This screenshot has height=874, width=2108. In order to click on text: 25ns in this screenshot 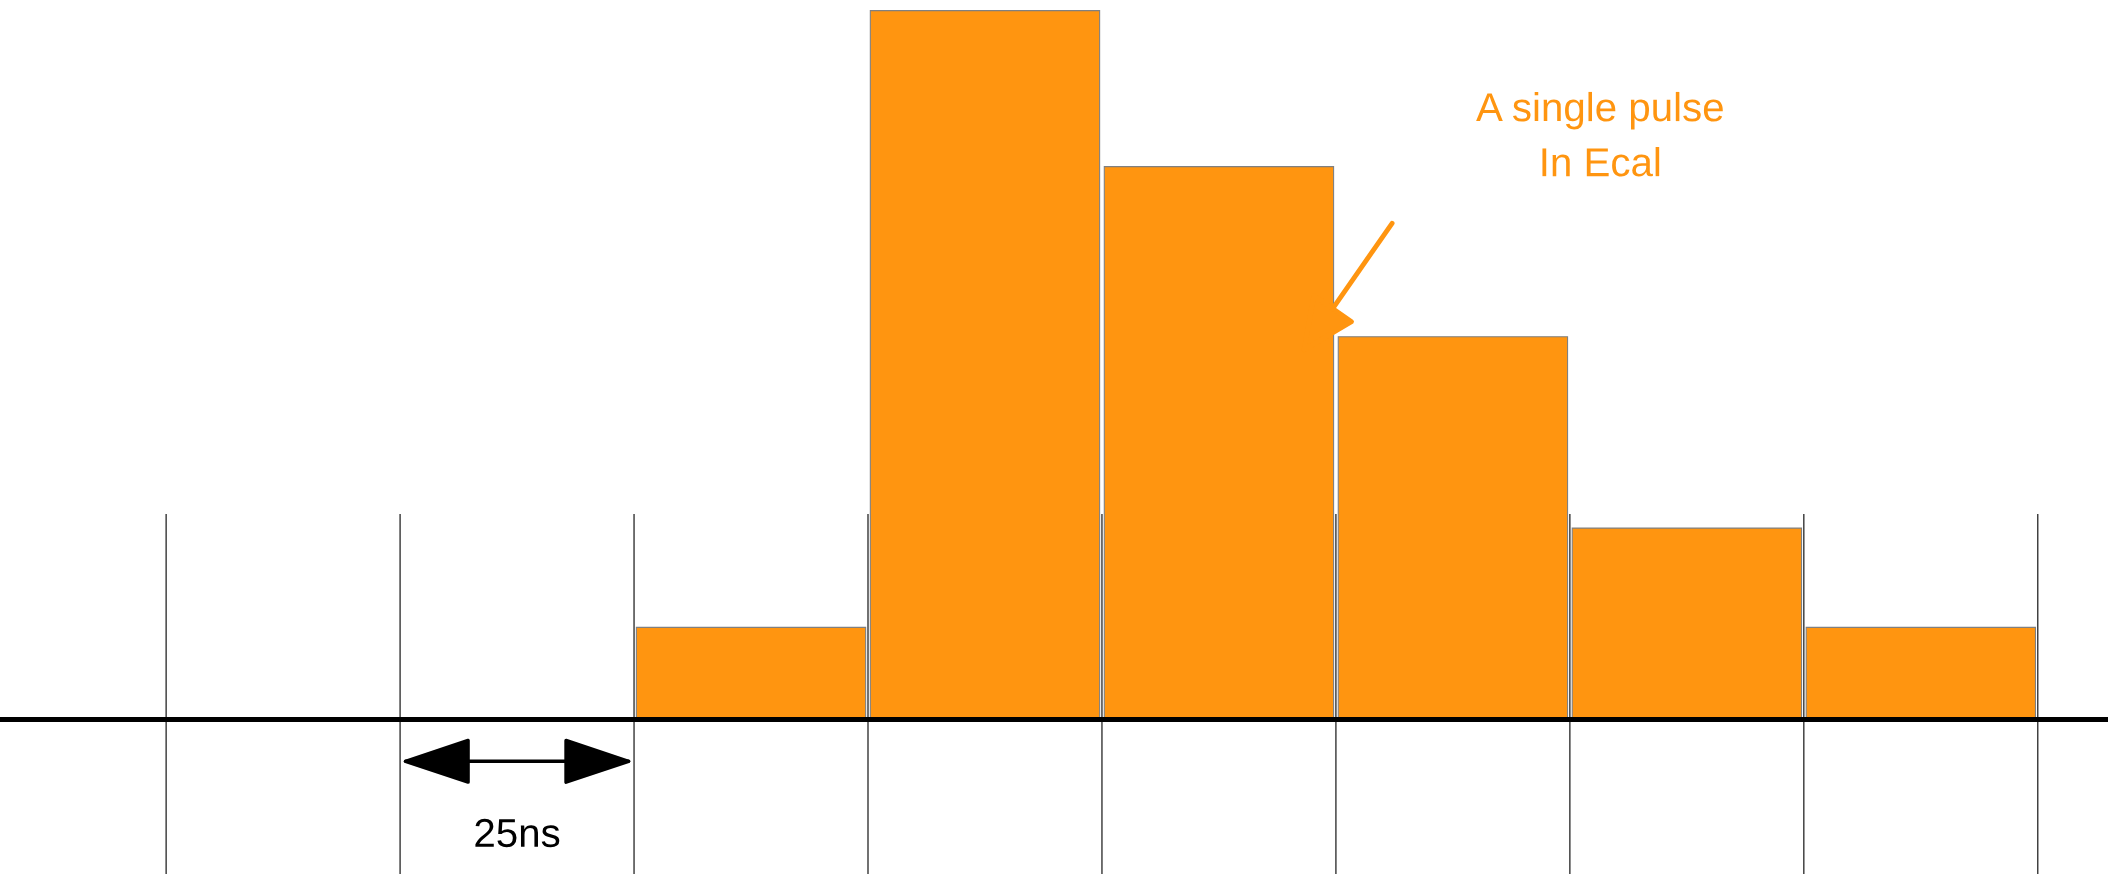, I will do `click(517, 833)`.